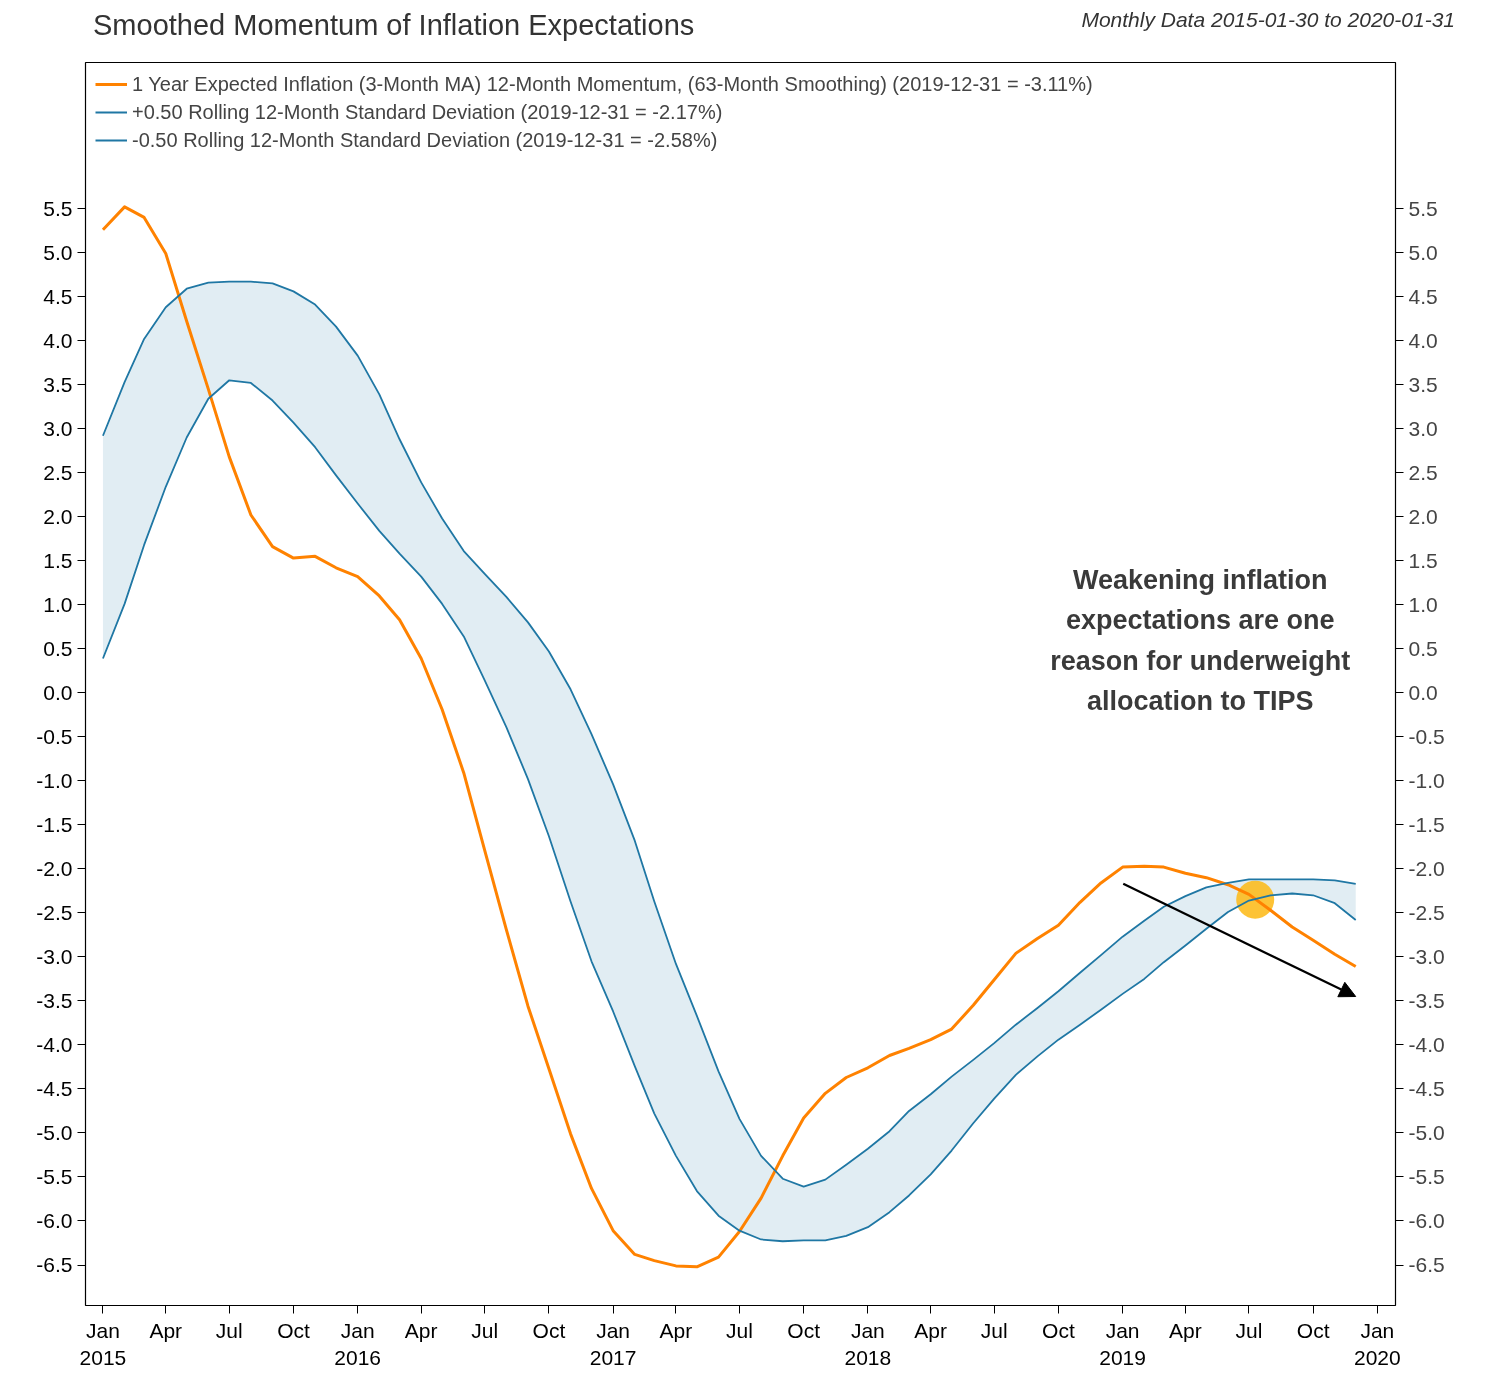  Describe the element at coordinates (54, 1088) in the screenshot. I see `y-tick-label: -4.5` at that location.